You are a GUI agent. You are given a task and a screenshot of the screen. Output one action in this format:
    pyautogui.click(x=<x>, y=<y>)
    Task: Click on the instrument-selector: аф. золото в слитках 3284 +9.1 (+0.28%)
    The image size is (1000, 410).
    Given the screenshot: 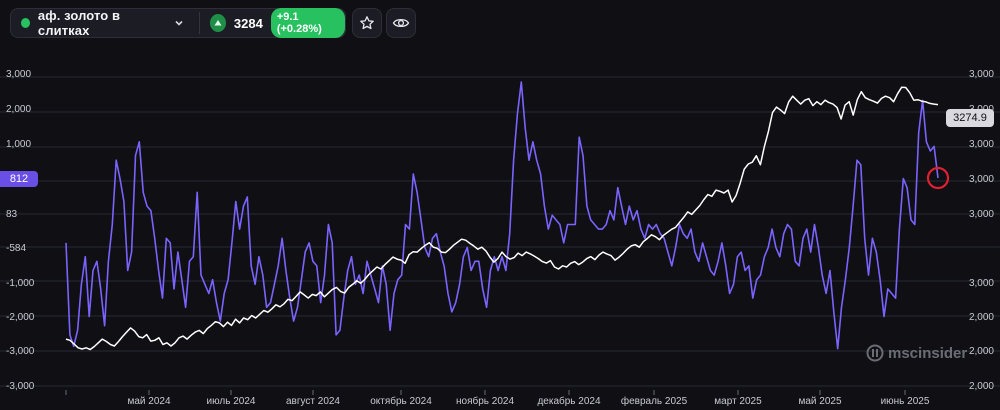 What is the action you would take?
    pyautogui.click(x=178, y=23)
    